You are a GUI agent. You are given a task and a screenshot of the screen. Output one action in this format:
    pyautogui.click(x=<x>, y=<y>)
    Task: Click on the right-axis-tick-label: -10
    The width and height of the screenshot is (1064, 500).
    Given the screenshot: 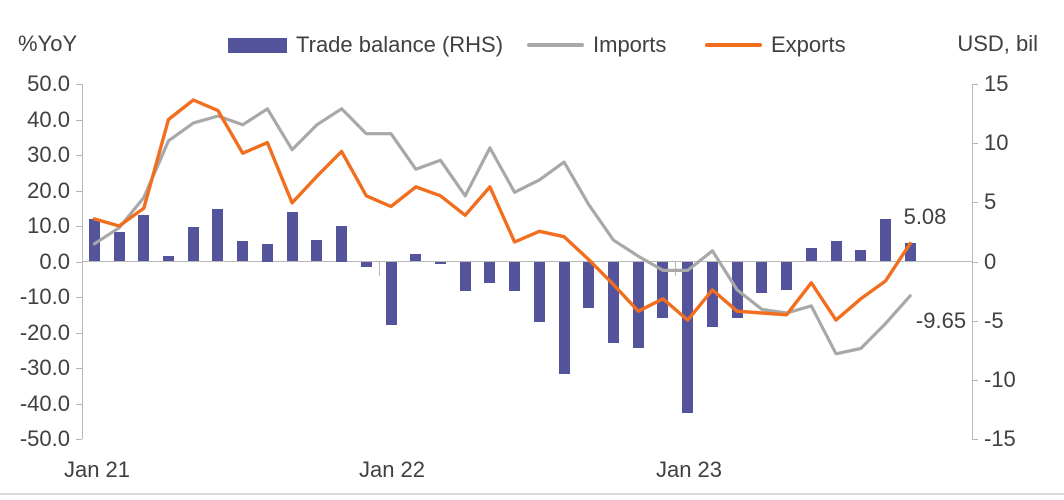 What is the action you would take?
    pyautogui.click(x=1000, y=379)
    